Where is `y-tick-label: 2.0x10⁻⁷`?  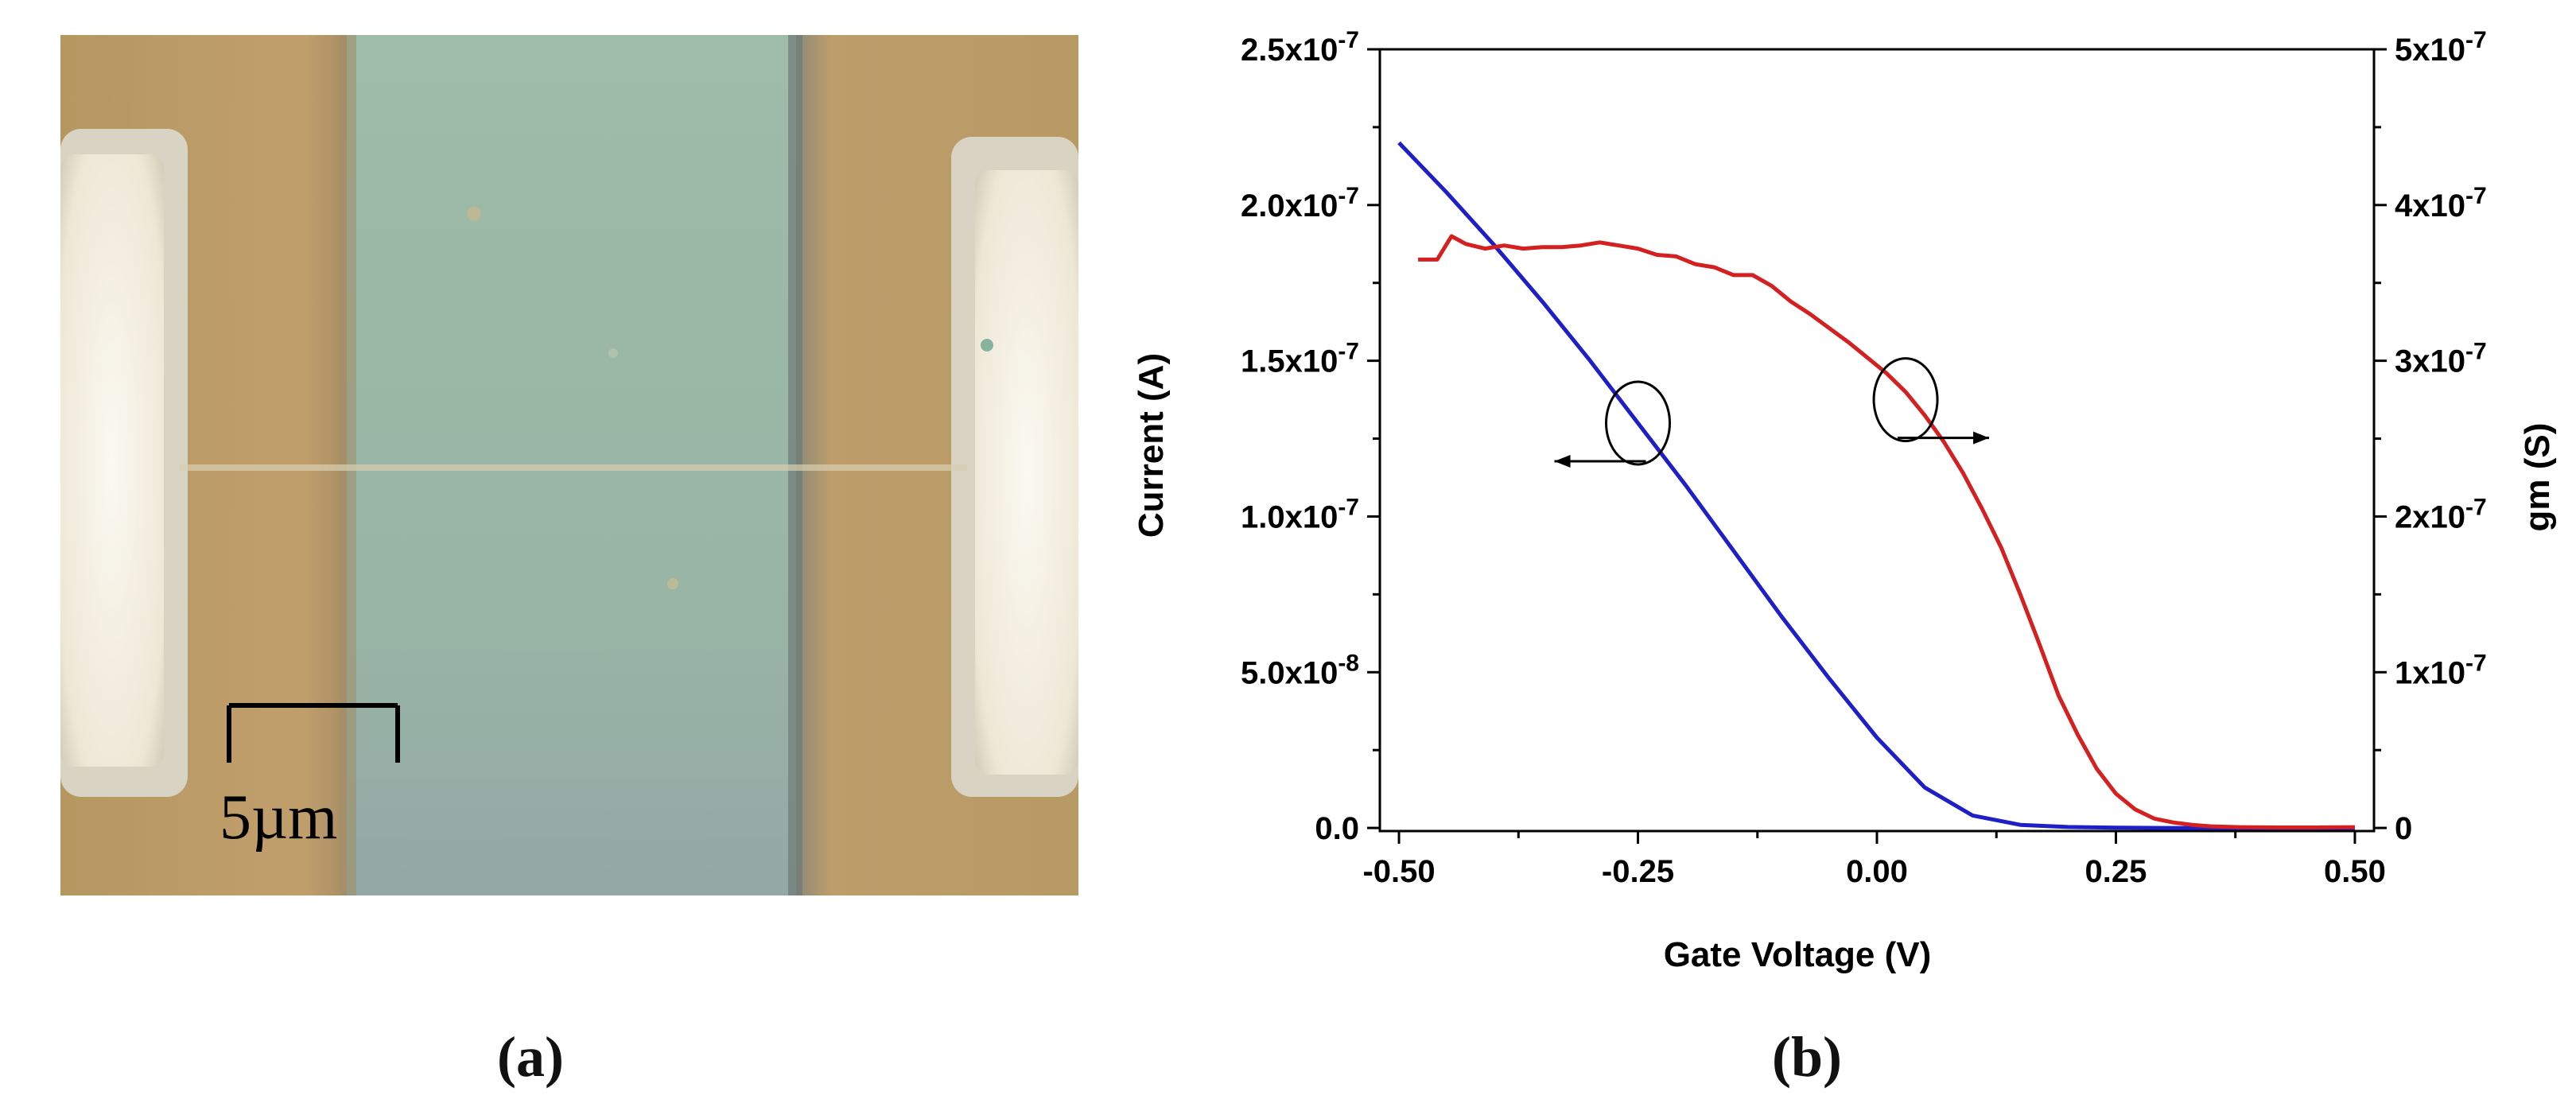 y-tick-label: 2.0x10⁻⁷ is located at coordinates (1300, 203).